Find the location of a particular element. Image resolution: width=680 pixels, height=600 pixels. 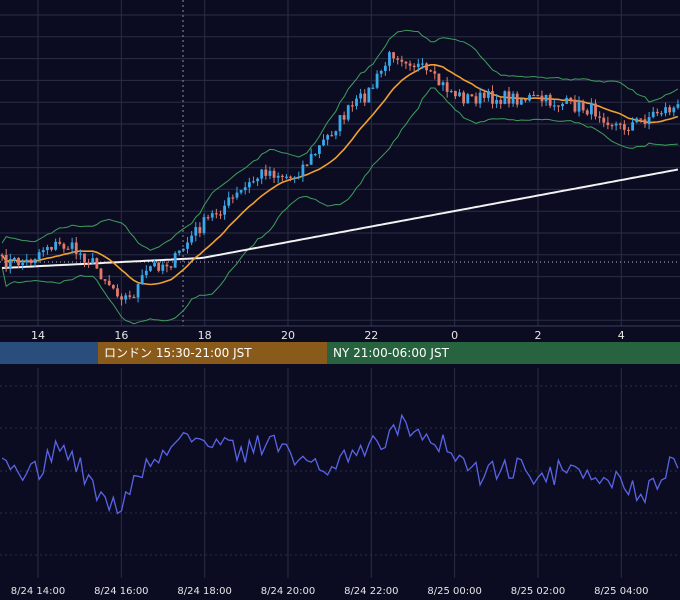

x-tick-label-top: 14 is located at coordinates (38, 335).